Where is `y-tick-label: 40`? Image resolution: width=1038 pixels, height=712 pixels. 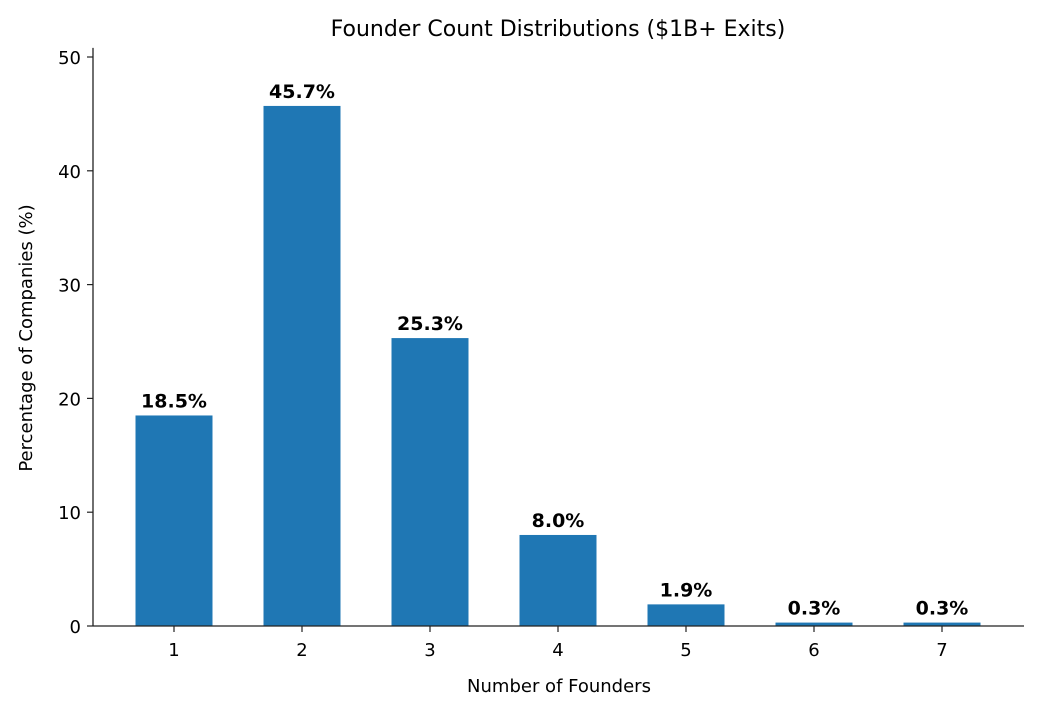 y-tick-label: 40 is located at coordinates (69, 172).